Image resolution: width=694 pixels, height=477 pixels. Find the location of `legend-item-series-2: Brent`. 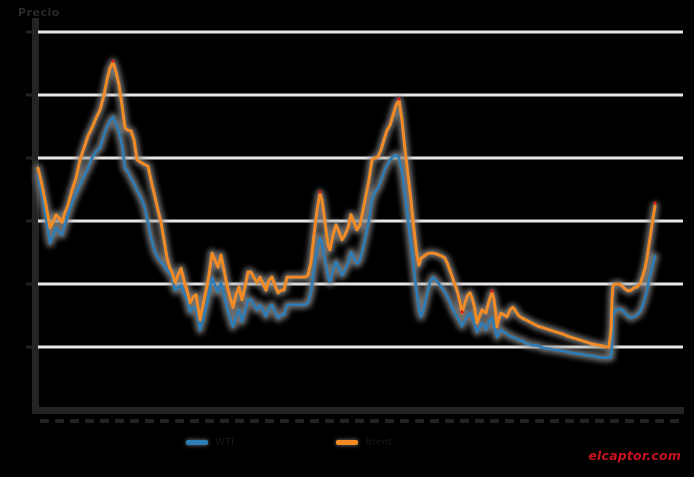

legend-item-series-2: Brent is located at coordinates (364, 442).